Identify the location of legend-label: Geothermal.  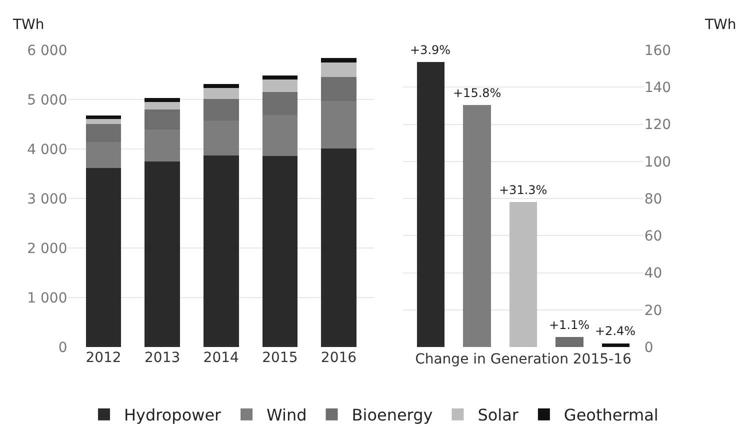
(611, 415).